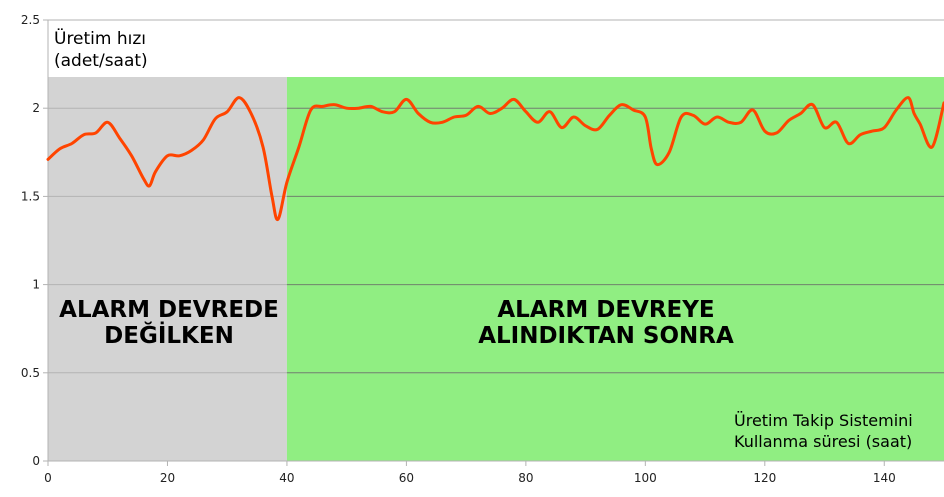  I want to click on x-axis-ticks: 0 20 40 60 80 100 120 140, so click(470, 473).